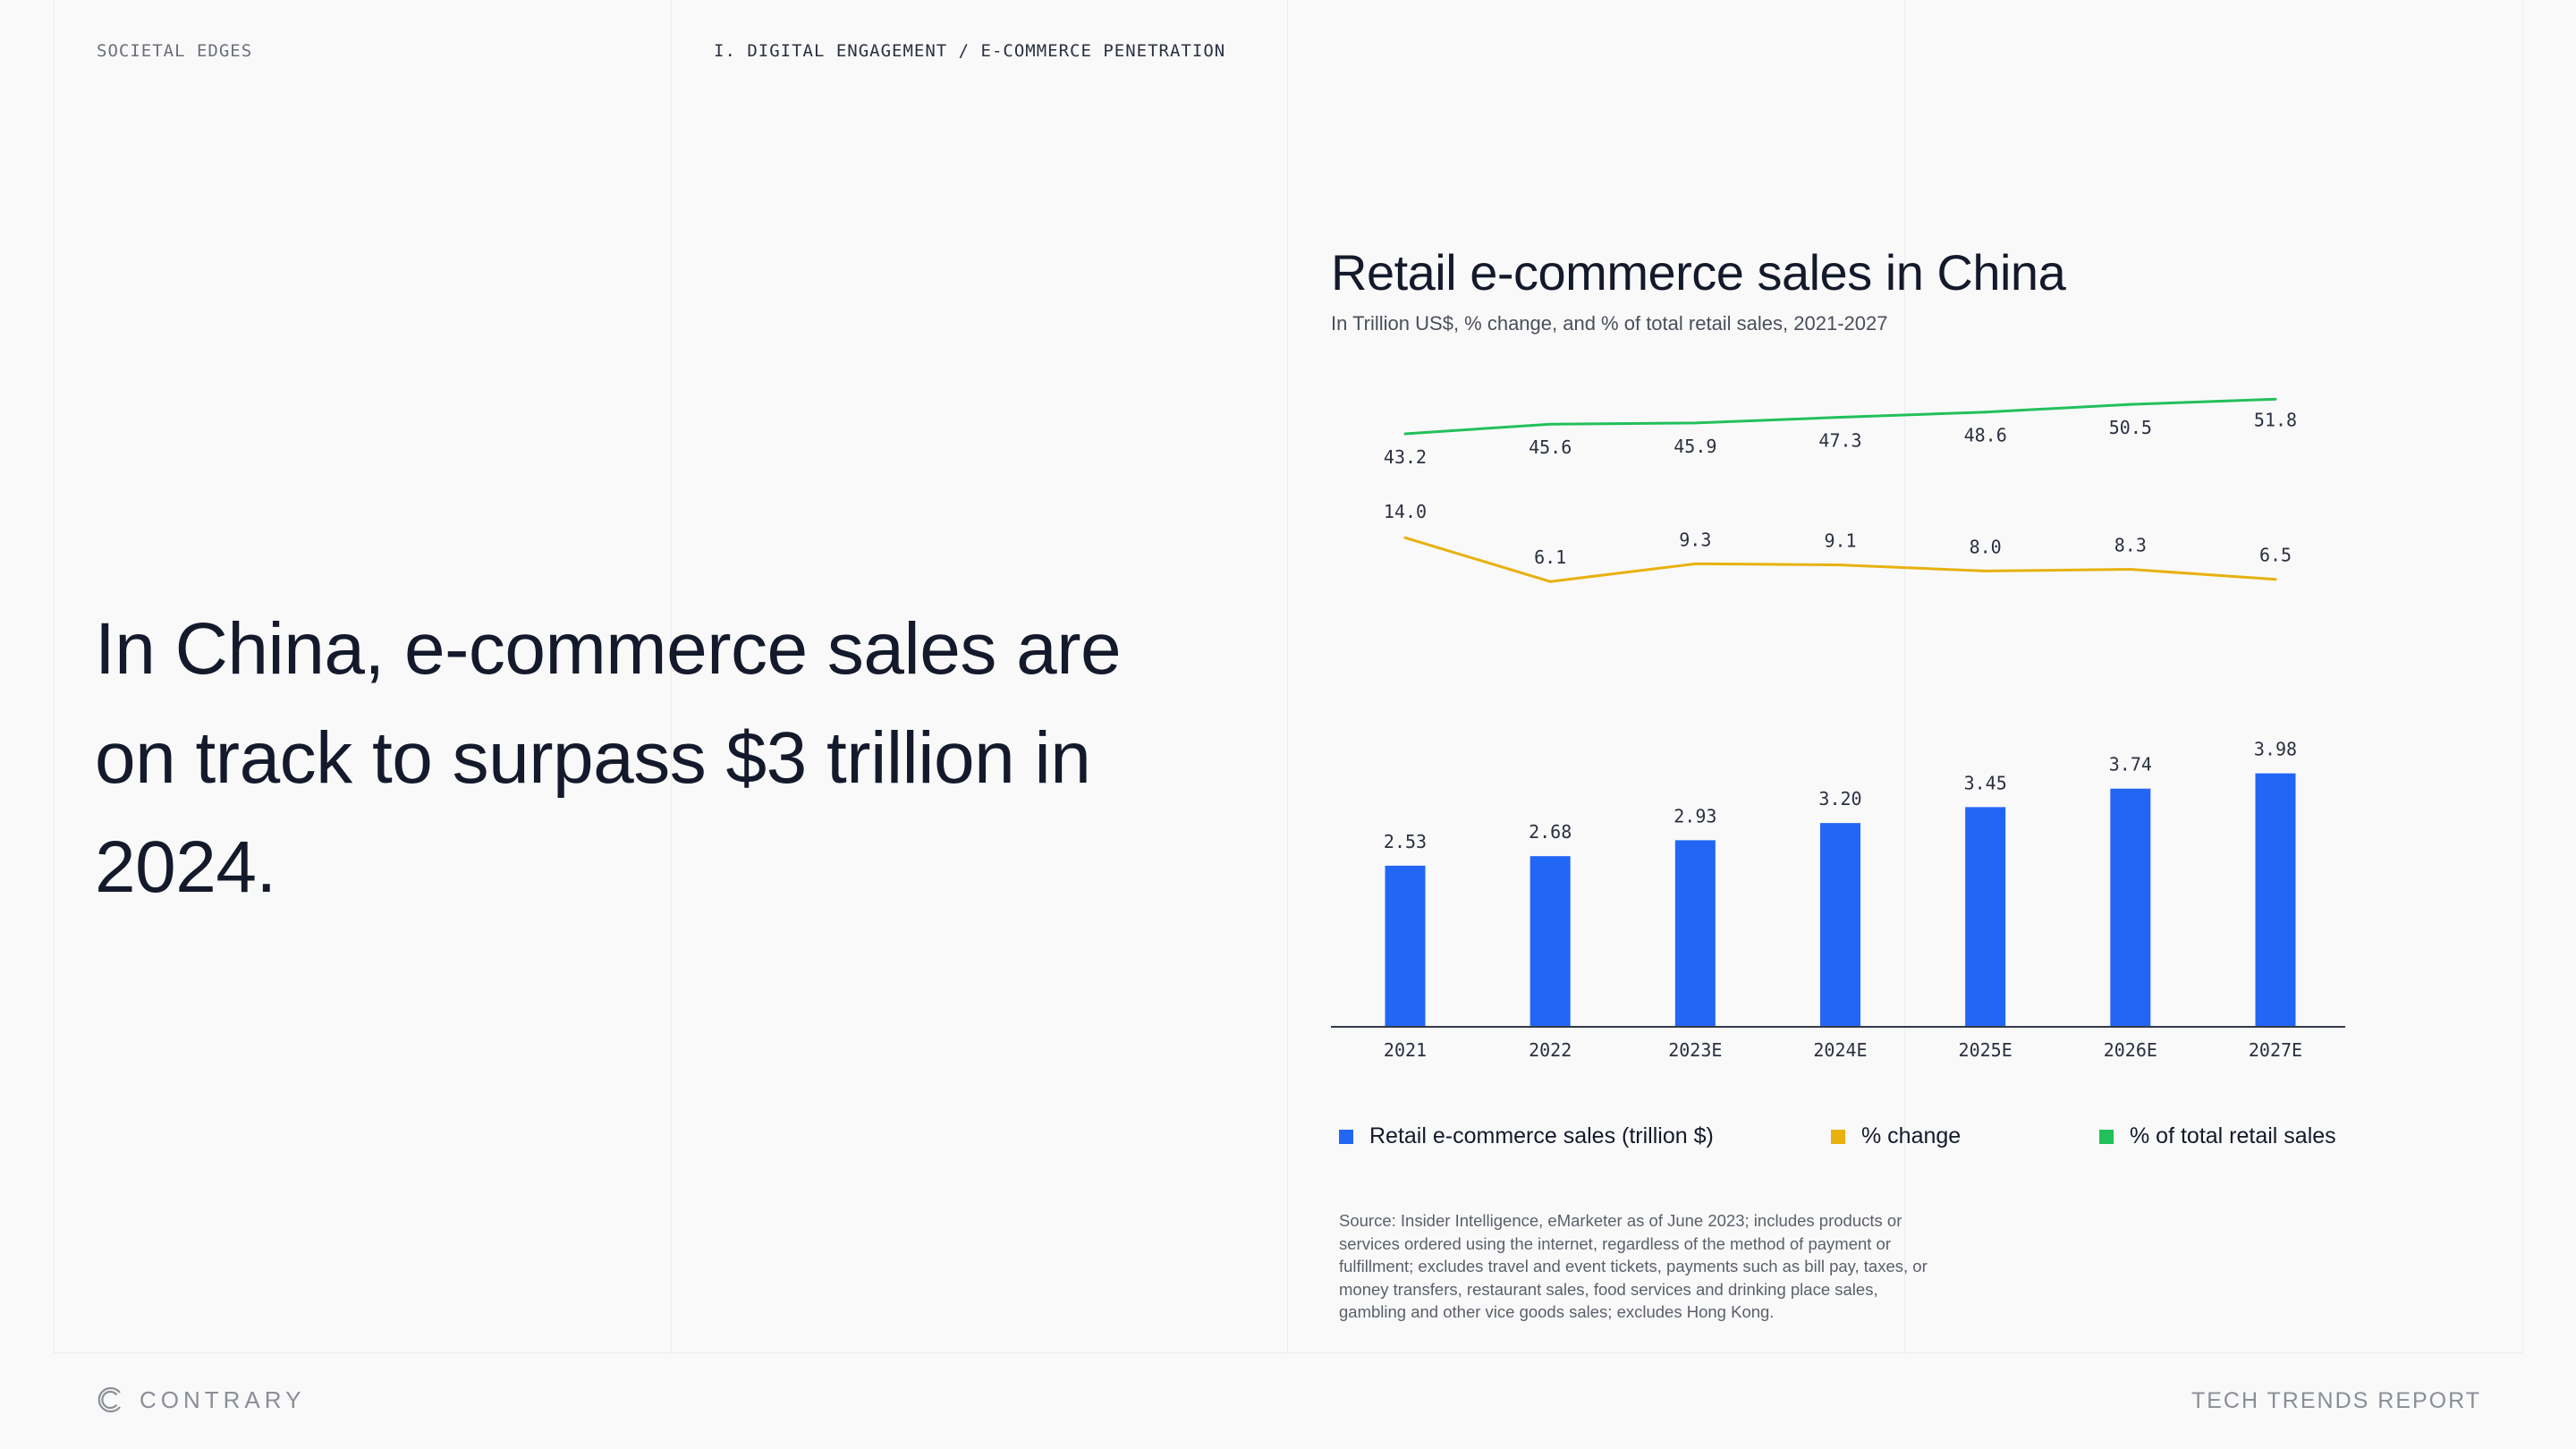  Describe the element at coordinates (1405, 511) in the screenshot. I see `change-value-label: 14.0` at that location.